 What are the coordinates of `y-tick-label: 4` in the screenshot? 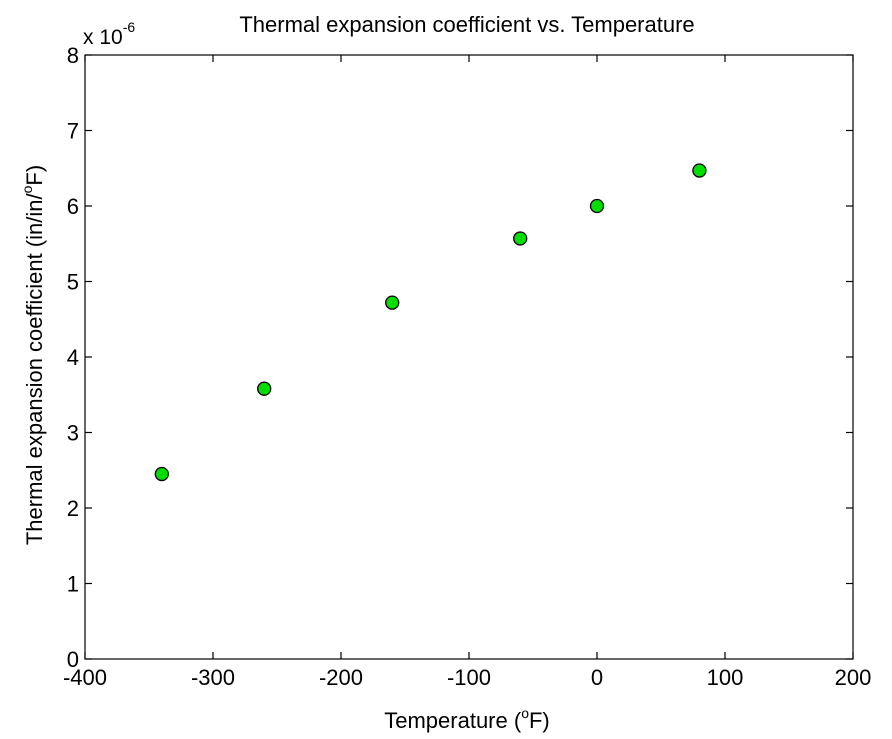 It's located at (73, 357).